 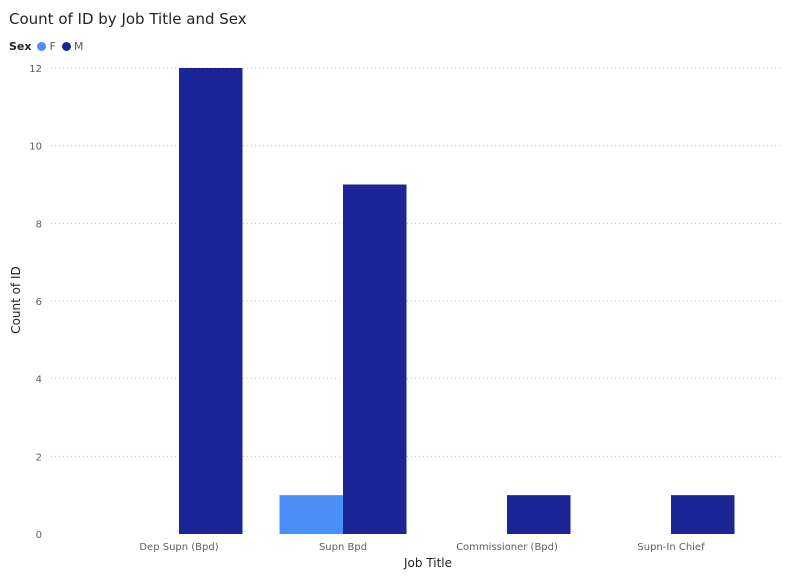 What do you see at coordinates (178, 547) in the screenshot?
I see `x-tick-label-0: Dep Supn (Bpd)` at bounding box center [178, 547].